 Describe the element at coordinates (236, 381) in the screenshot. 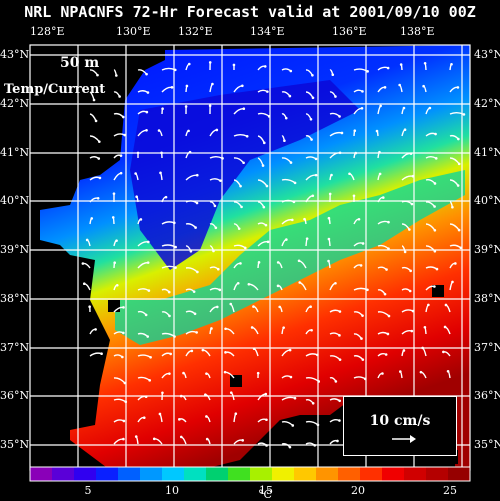

I see `land-mask` at that location.